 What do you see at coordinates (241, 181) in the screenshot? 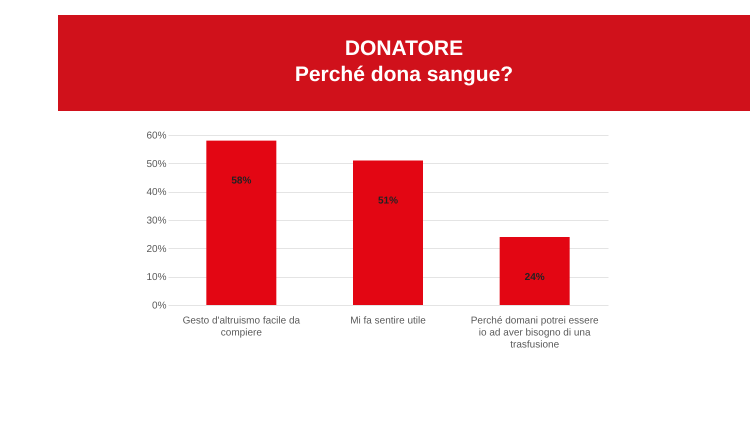
I see `data-label: 58%` at bounding box center [241, 181].